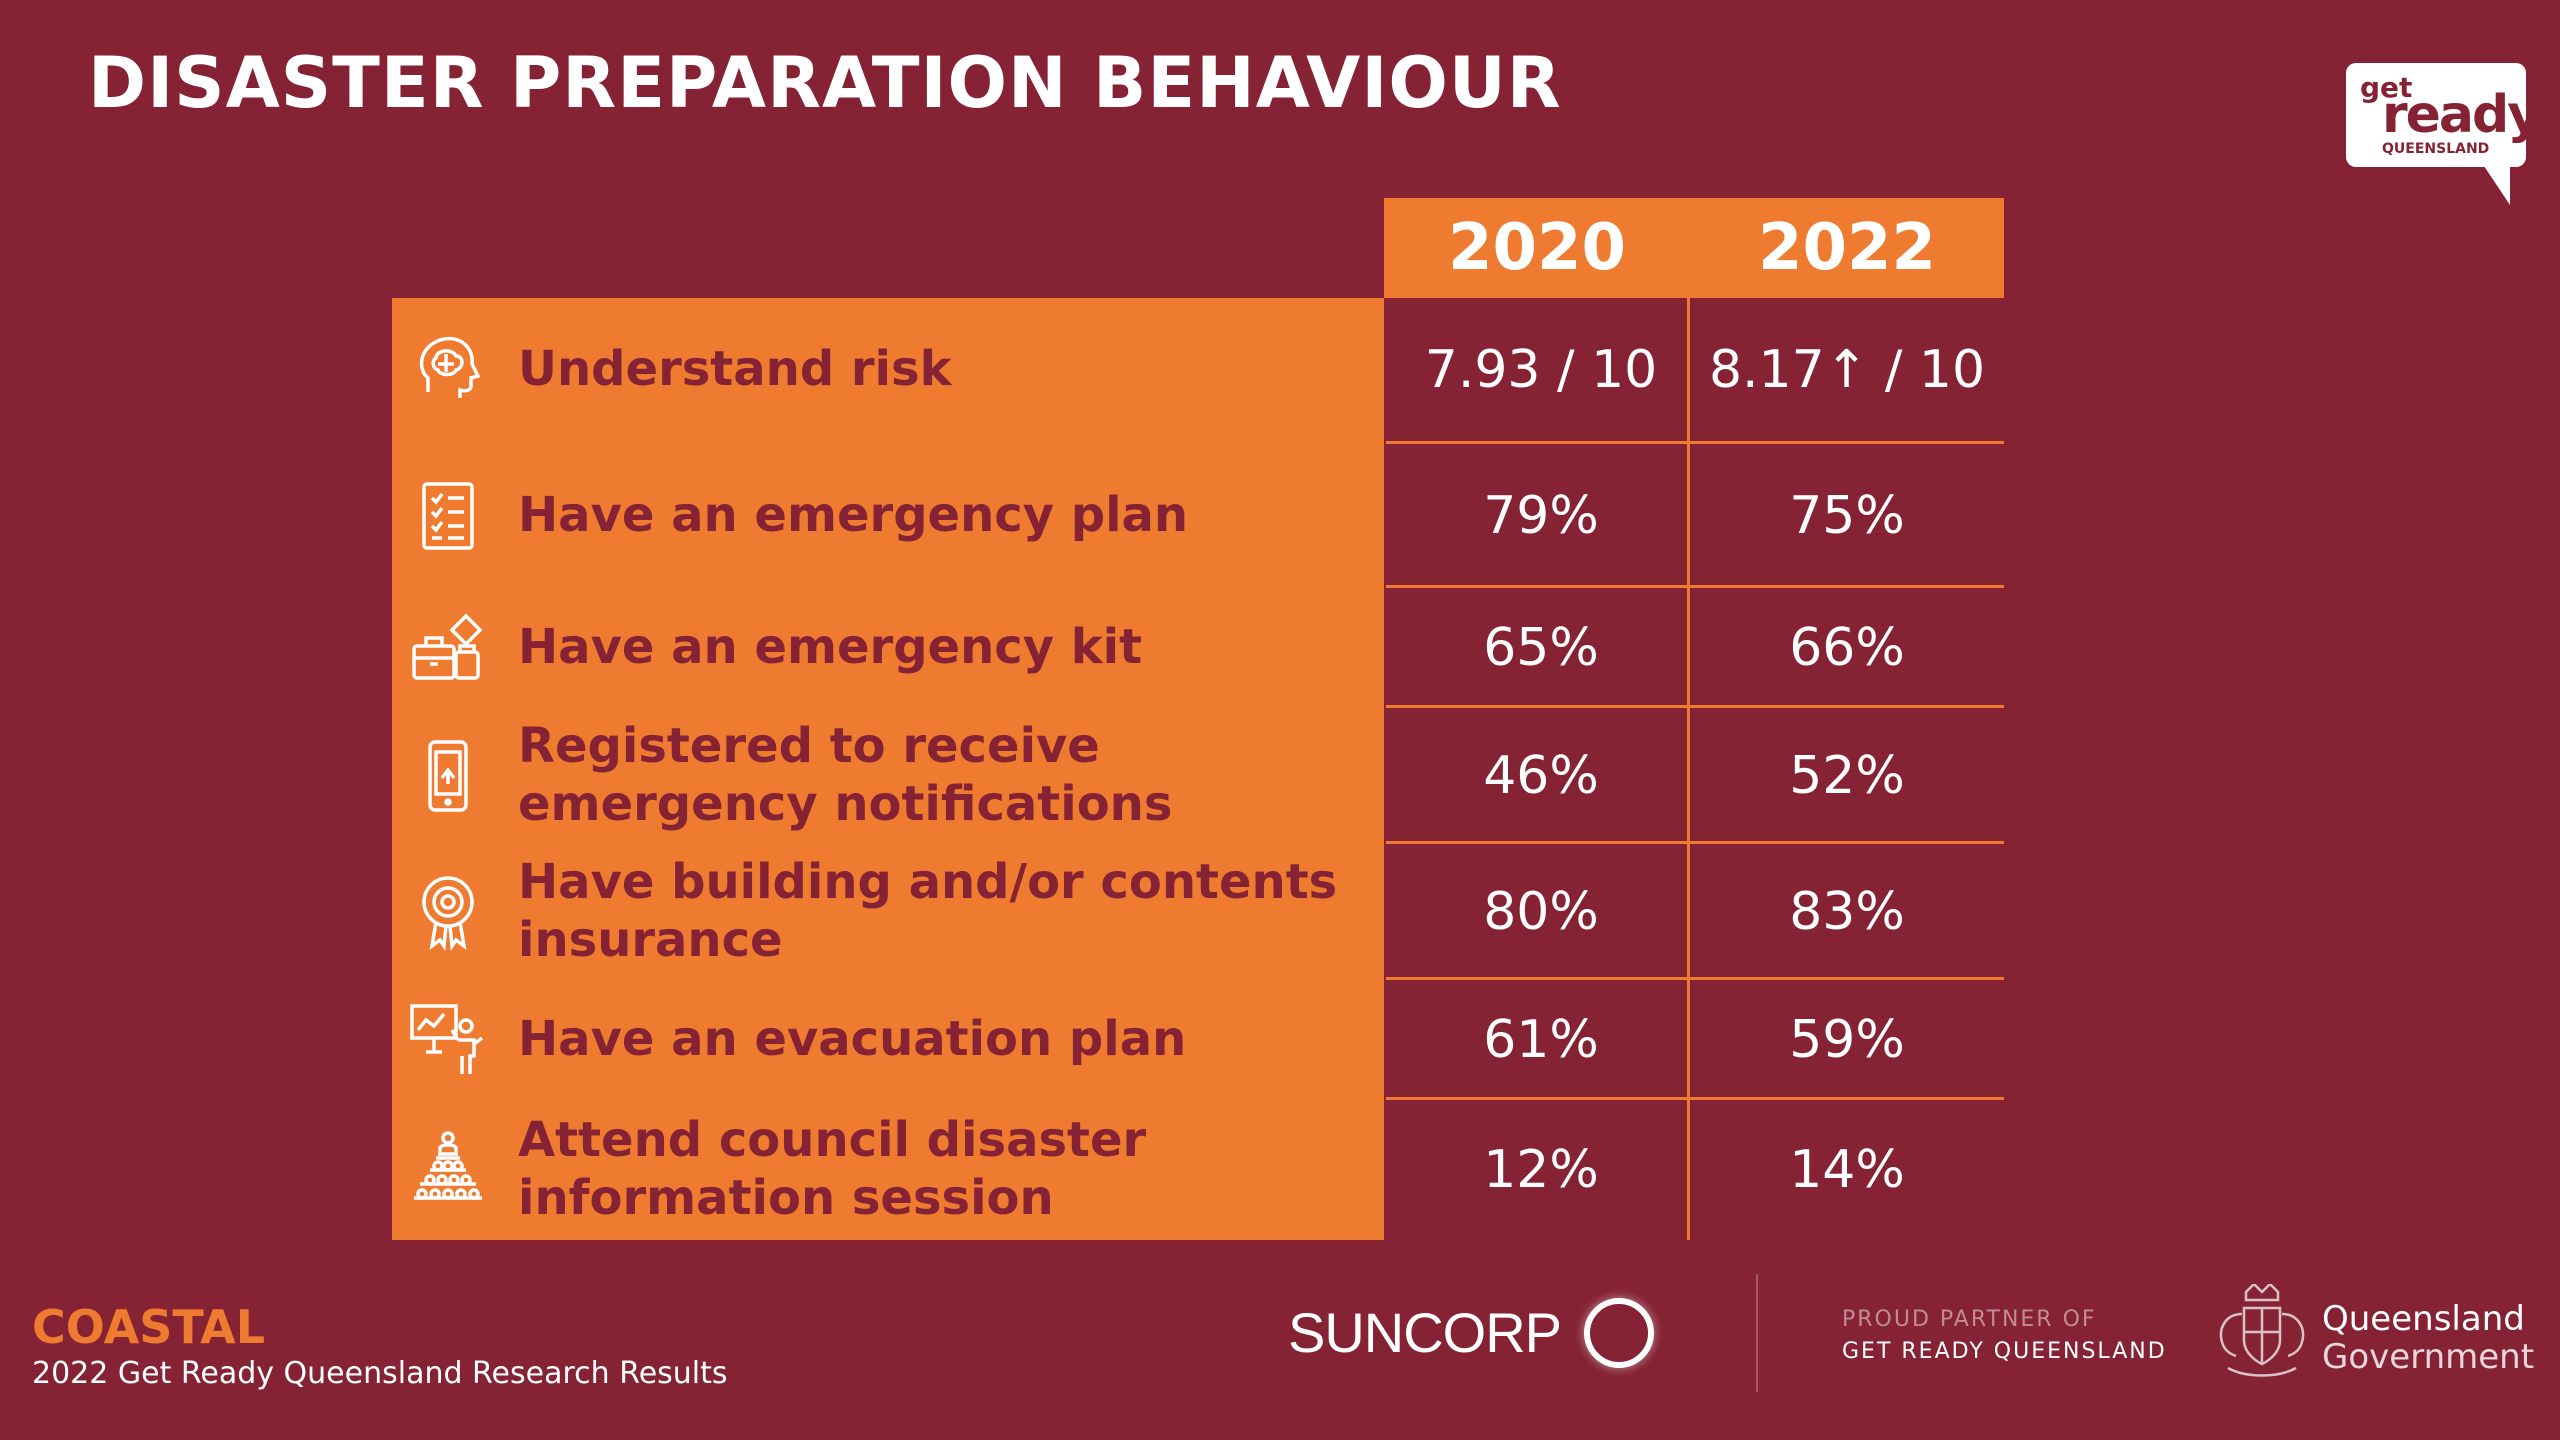 Image resolution: width=2560 pixels, height=1440 pixels. I want to click on column-divider, so click(1688, 769).